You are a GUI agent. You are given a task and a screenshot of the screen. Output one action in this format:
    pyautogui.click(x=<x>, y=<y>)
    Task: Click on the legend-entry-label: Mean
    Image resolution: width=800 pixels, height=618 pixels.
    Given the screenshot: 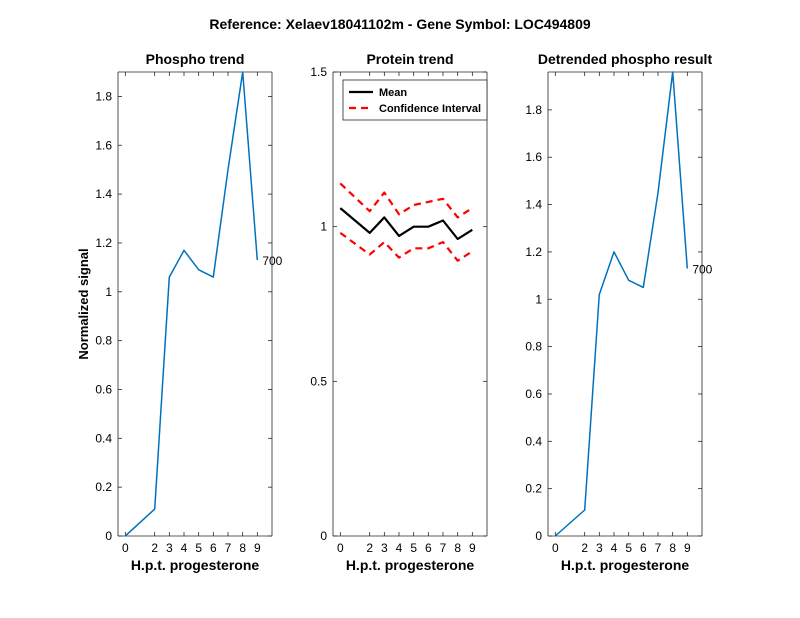 What is the action you would take?
    pyautogui.click(x=393, y=93)
    